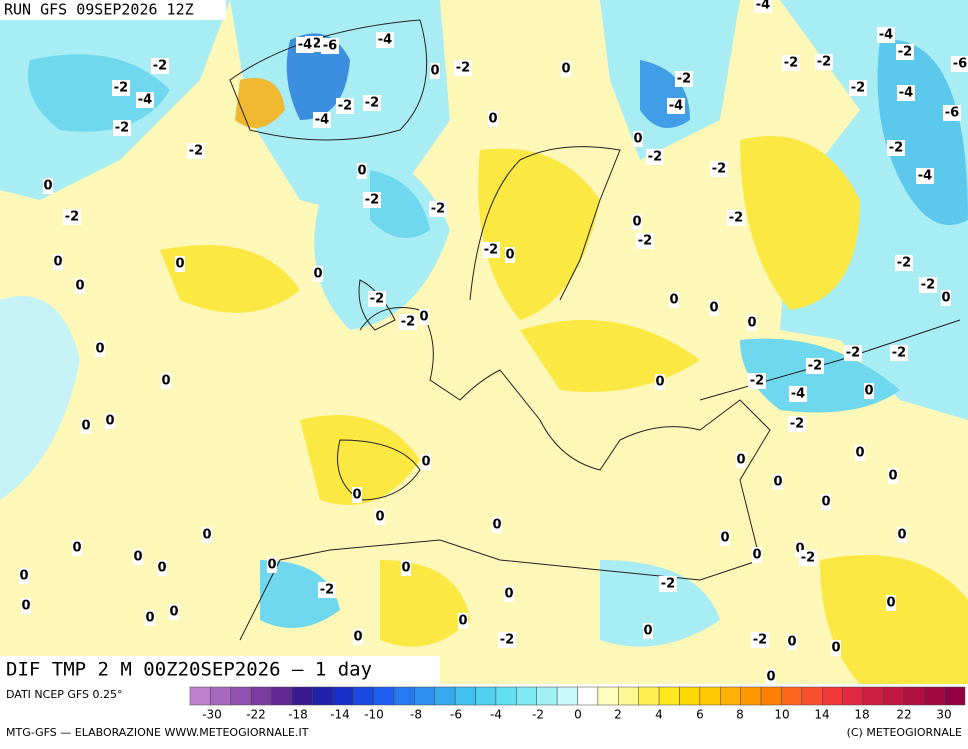 The image size is (968, 749). I want to click on colorbar-tick: 22, so click(903, 715).